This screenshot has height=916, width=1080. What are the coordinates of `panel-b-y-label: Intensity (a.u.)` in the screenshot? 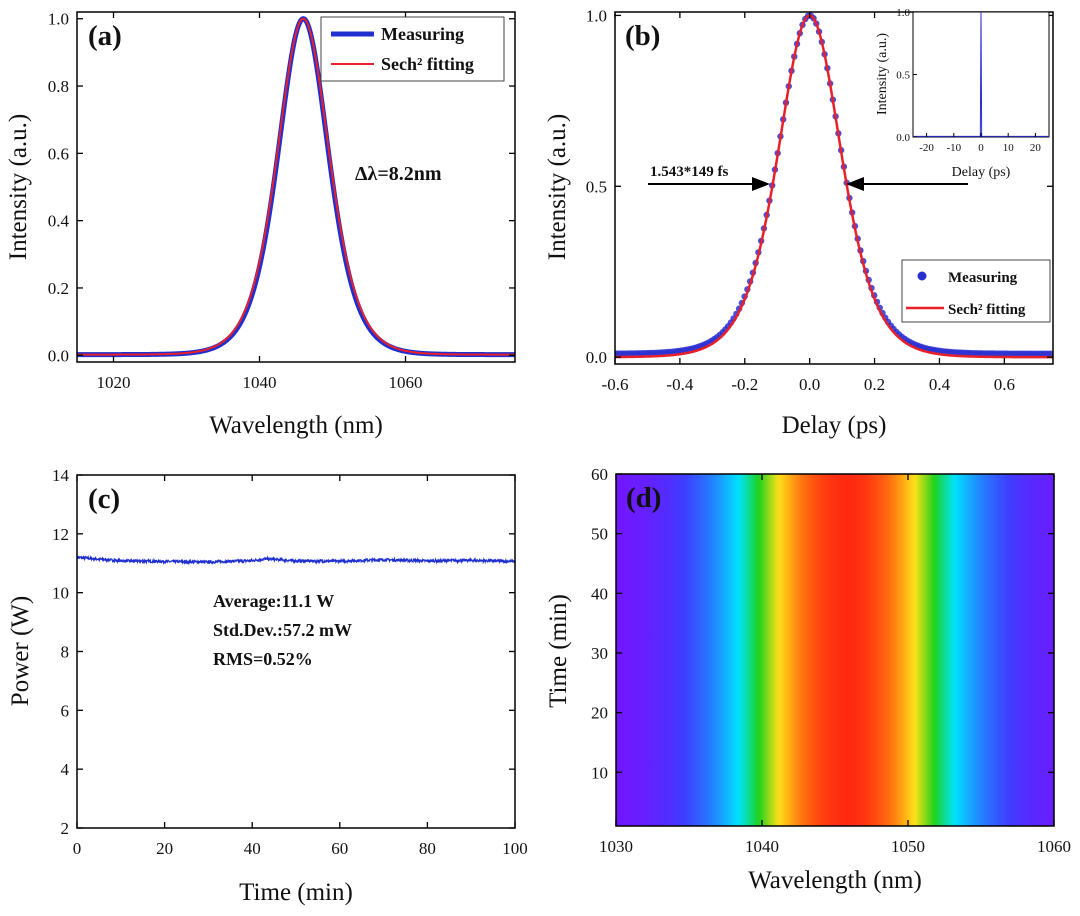 It's located at (557, 187).